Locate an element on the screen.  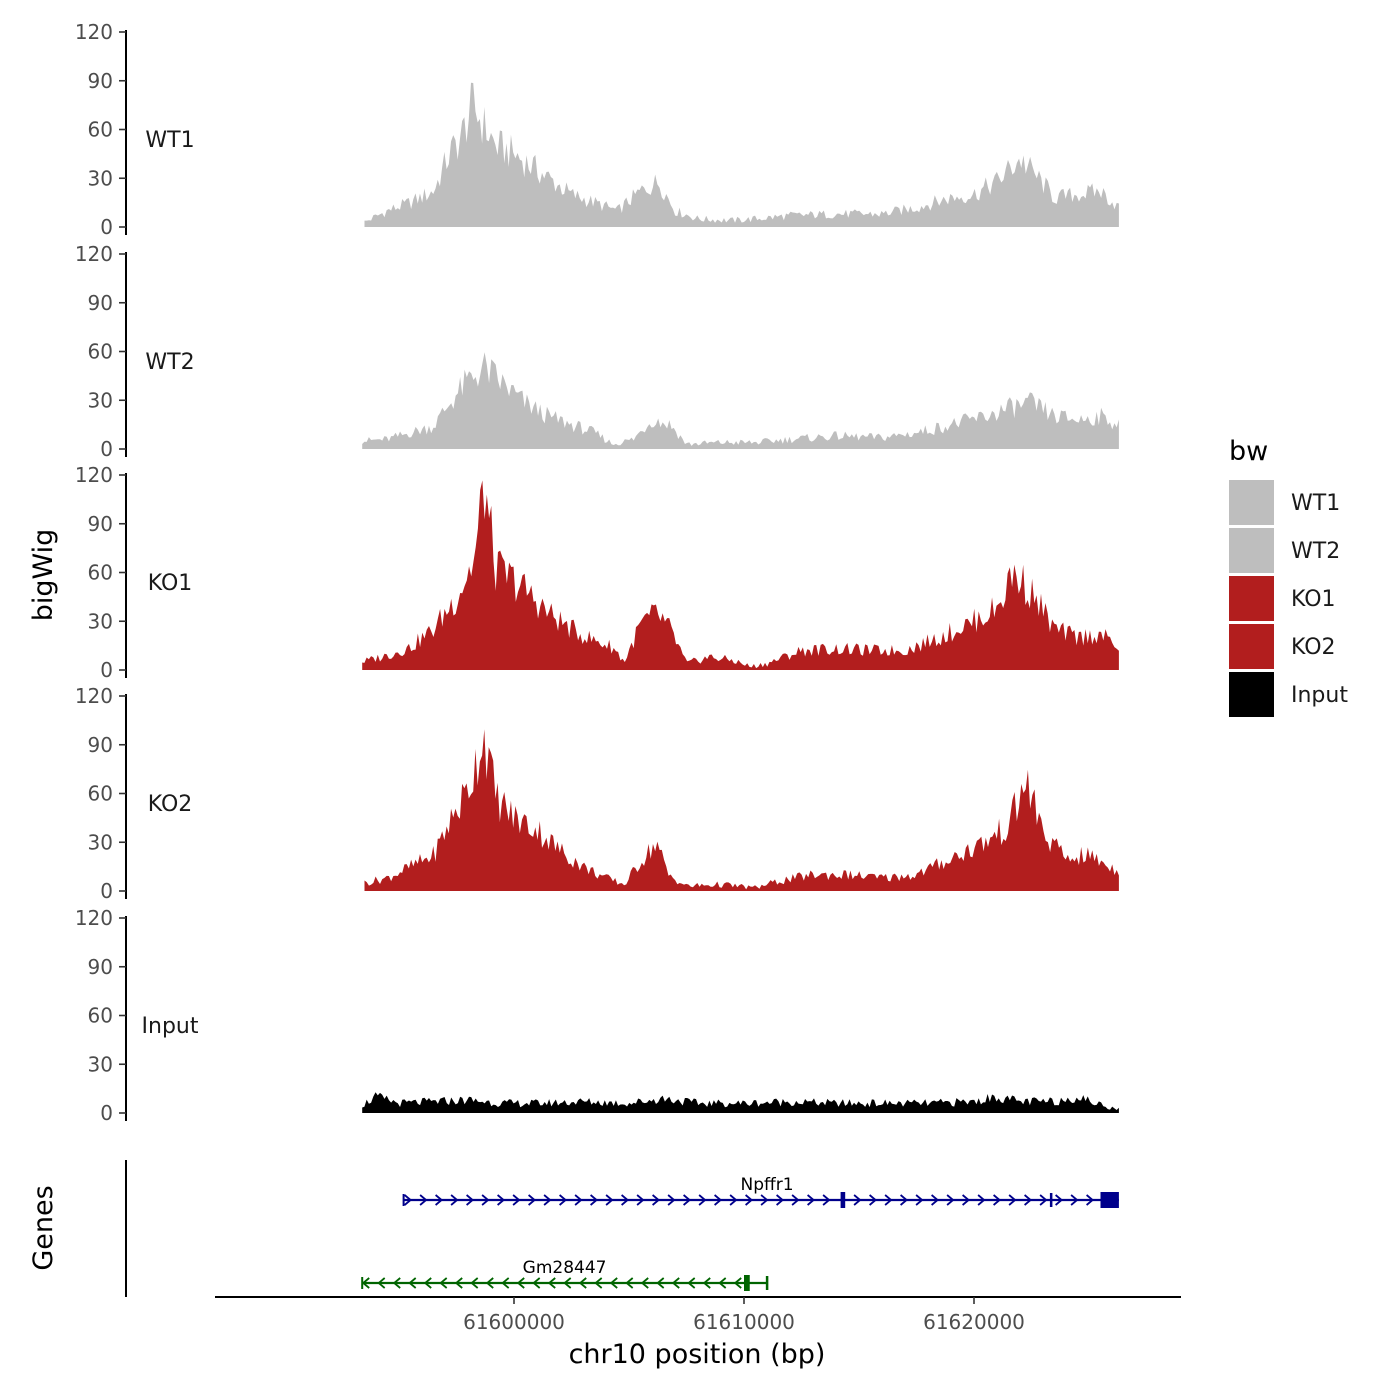
legend-key-wt2 is located at coordinates (1251, 550).